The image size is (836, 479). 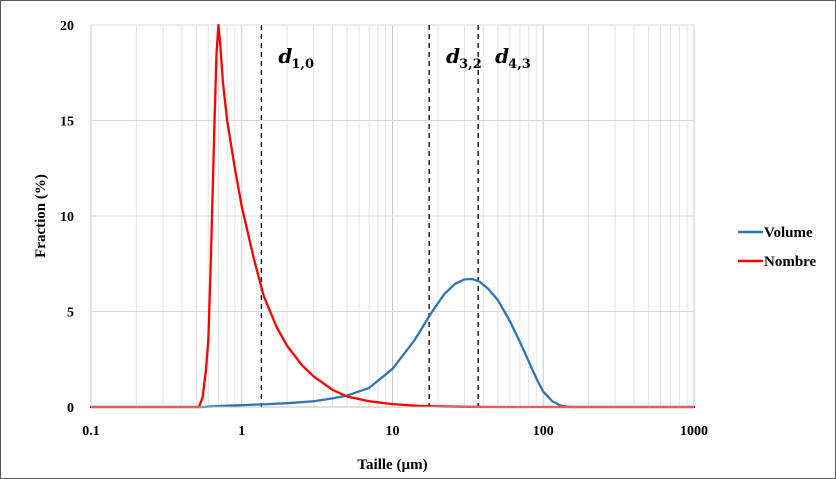 I want to click on legend: Volume Nombre, so click(x=777, y=247).